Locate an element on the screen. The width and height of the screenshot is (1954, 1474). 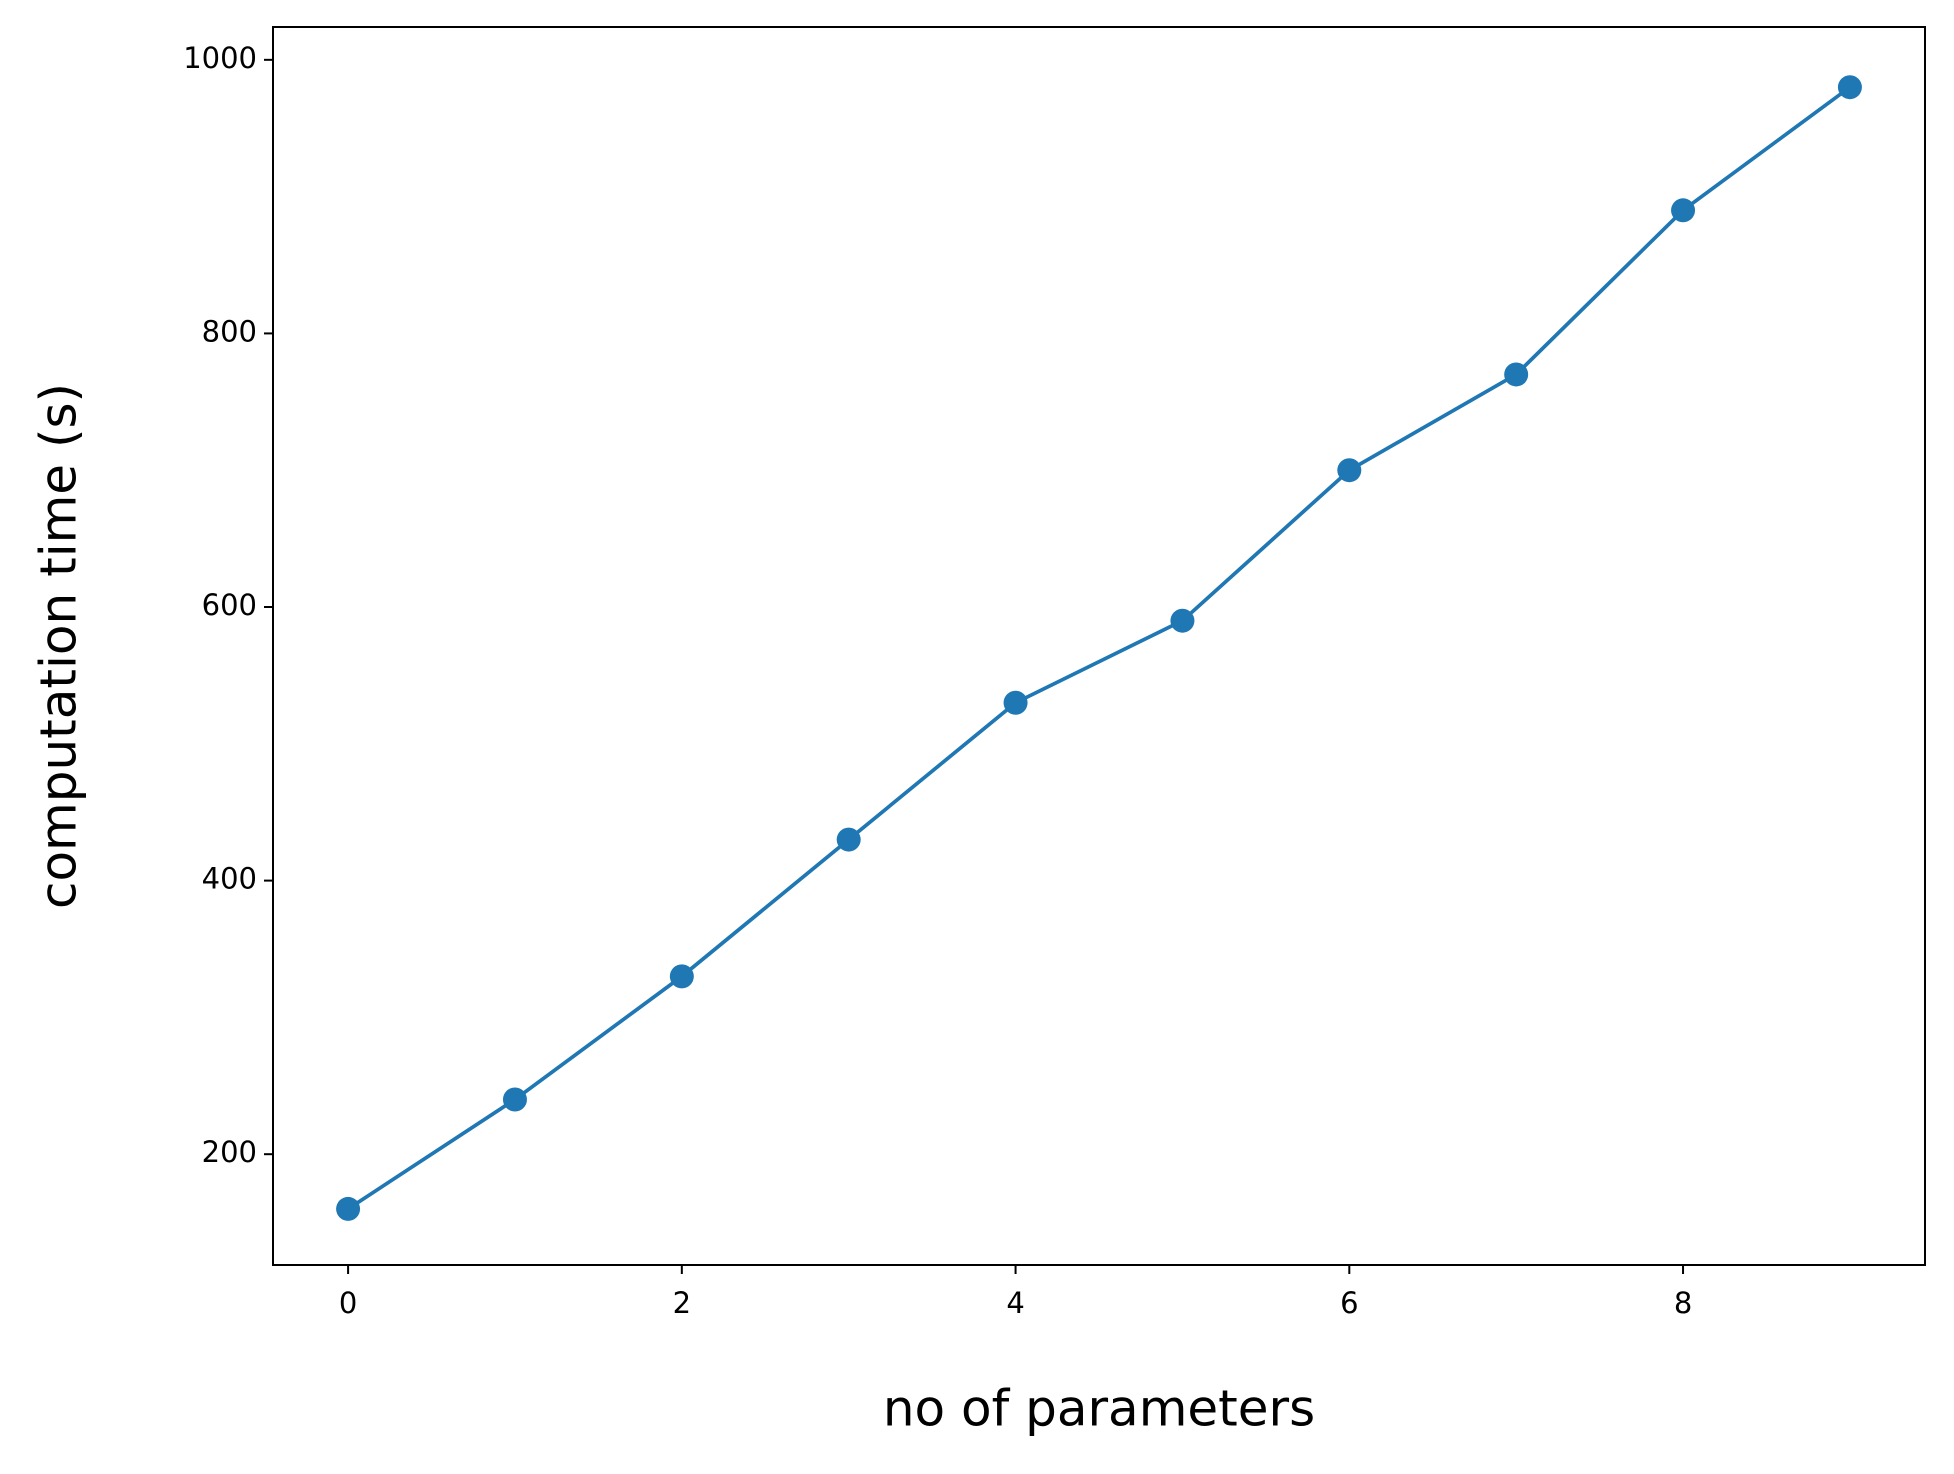
y-tick-label: 400 is located at coordinates (229, 879).